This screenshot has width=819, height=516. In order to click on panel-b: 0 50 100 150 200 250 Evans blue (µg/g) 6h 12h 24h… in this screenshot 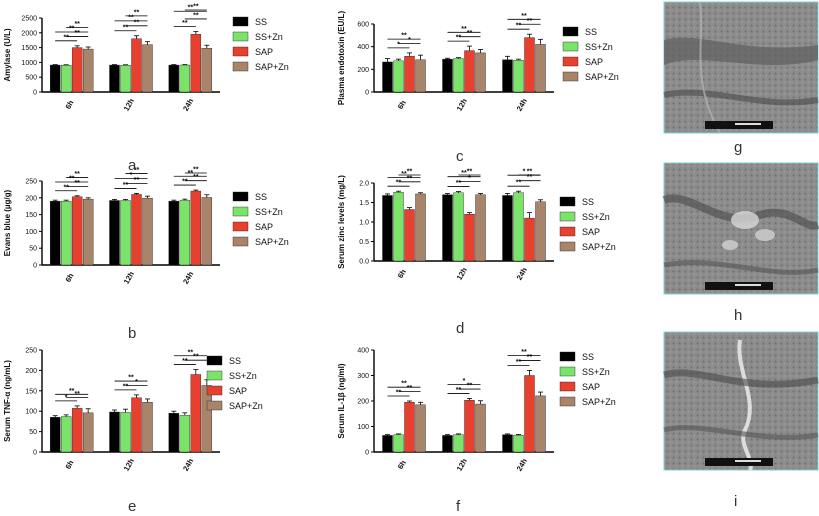, I will do `click(146, 226)`.